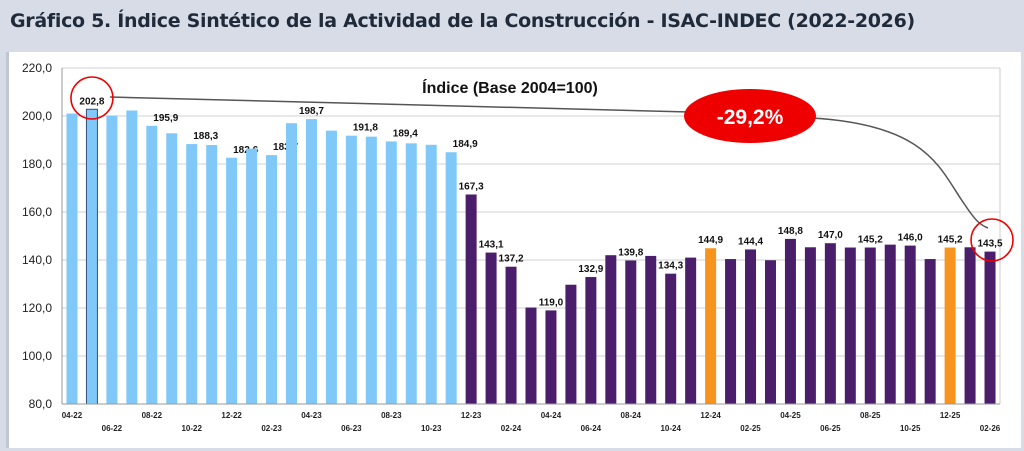 This screenshot has height=451, width=1024. I want to click on data-label: 182,6, so click(245, 150).